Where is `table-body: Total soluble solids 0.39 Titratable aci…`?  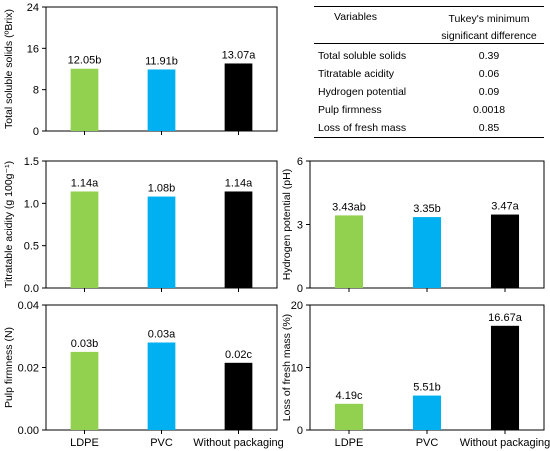
table-body: Total soluble solids 0.39 Titratable aci… is located at coordinates (429, 90).